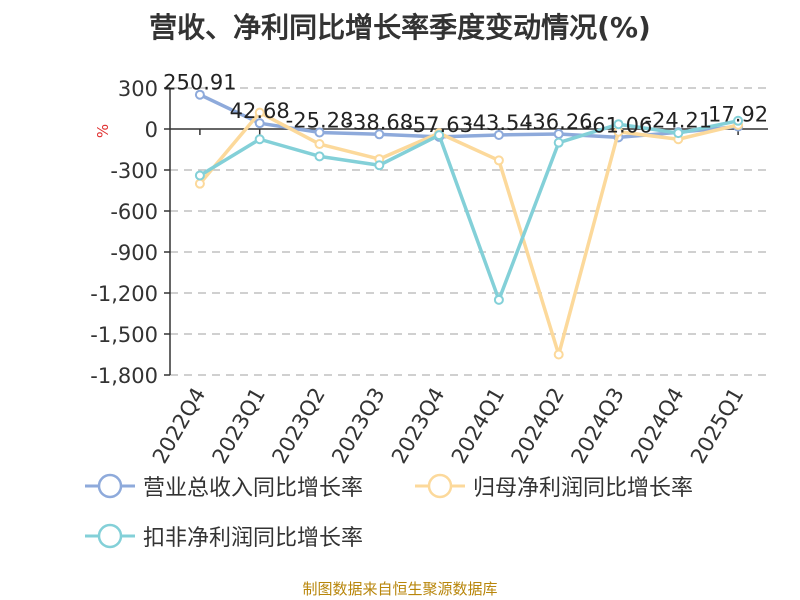 The width and height of the screenshot is (800, 600). I want to click on y-tick-label: -300, so click(134, 171).